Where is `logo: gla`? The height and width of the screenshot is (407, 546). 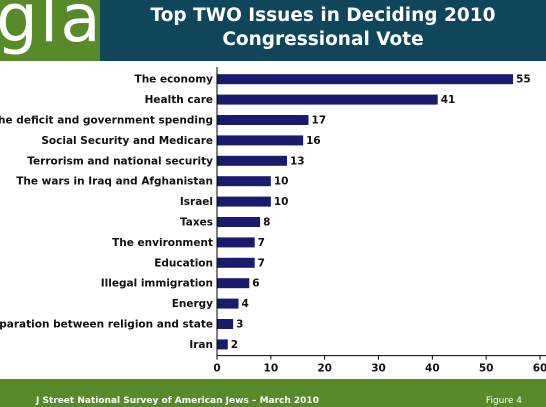 logo: gla is located at coordinates (50, 30).